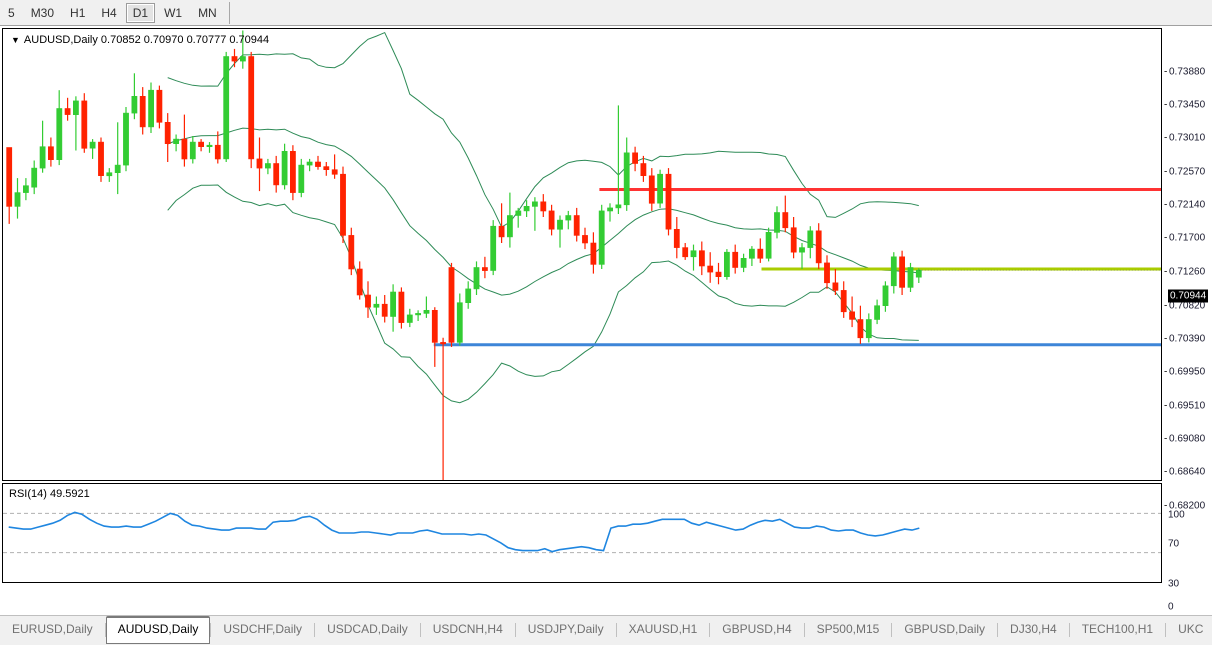  Describe the element at coordinates (1187, 506) in the screenshot. I see `price-tick-label: 0.68200` at that location.